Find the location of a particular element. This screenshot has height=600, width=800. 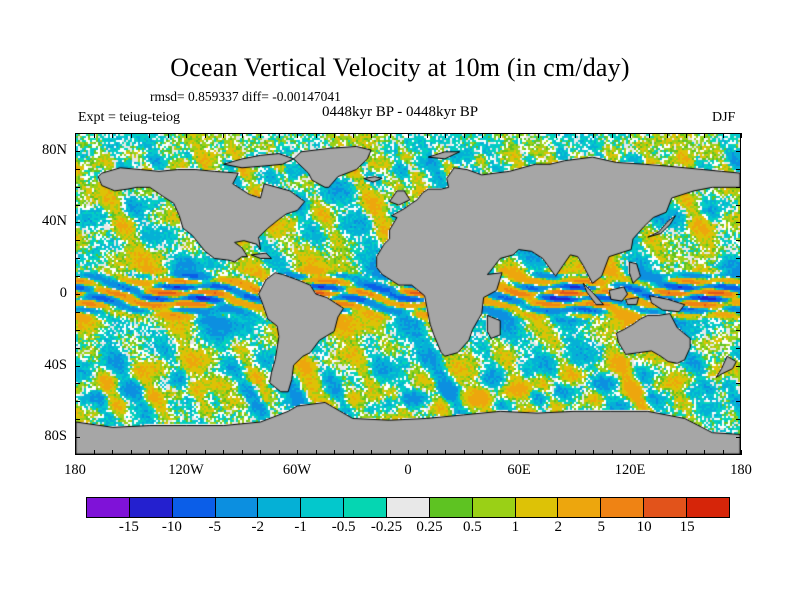

x-axis-label: 180 is located at coordinates (741, 470).